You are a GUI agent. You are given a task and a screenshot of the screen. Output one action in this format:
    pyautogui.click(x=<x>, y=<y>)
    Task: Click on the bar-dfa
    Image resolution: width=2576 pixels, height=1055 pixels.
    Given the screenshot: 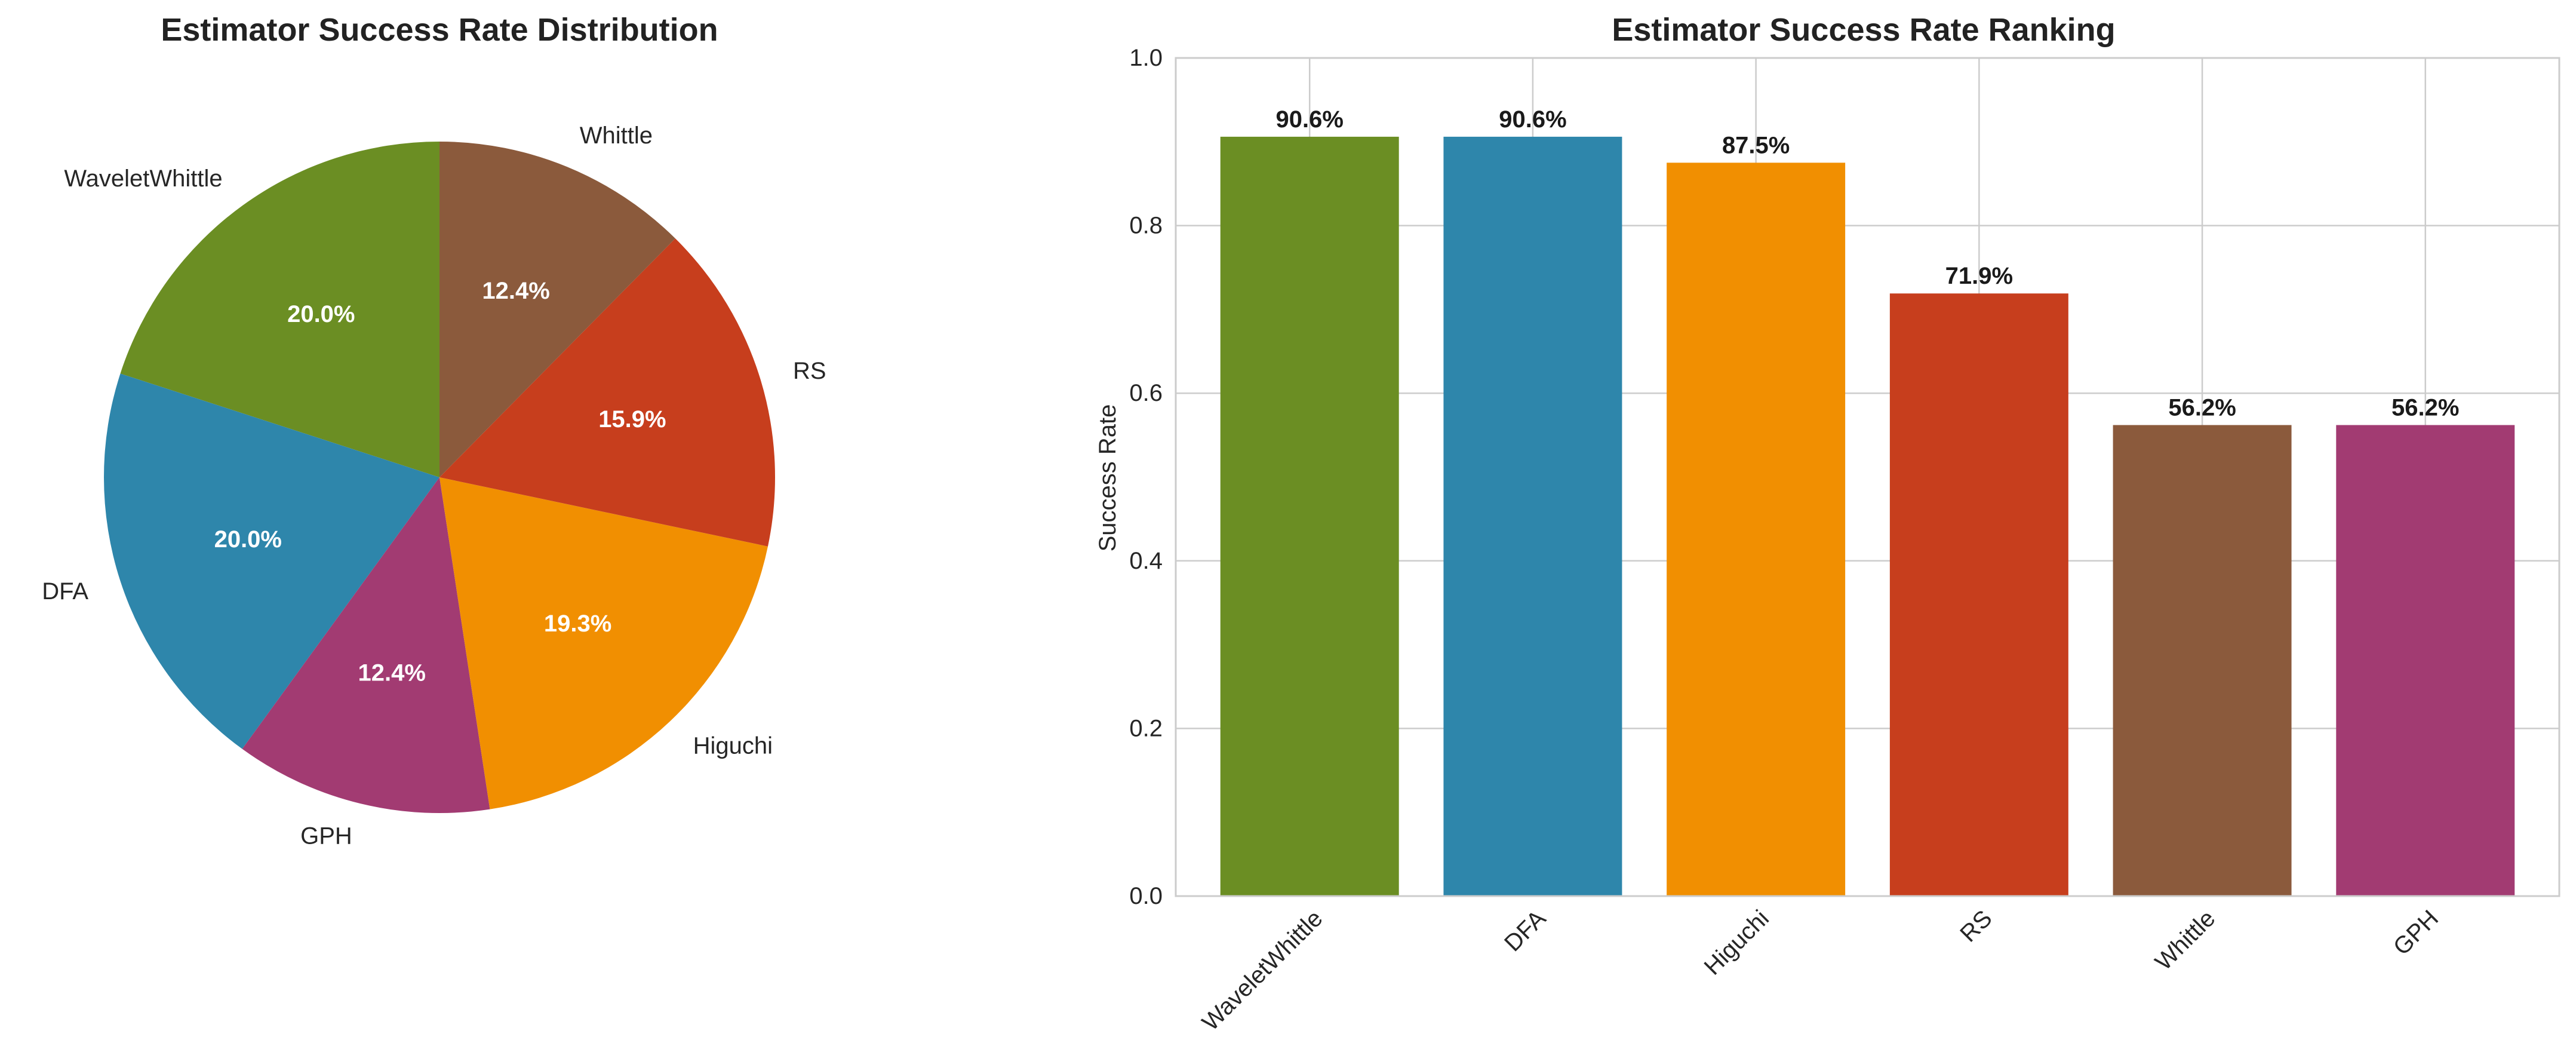 What is the action you would take?
    pyautogui.click(x=1532, y=516)
    